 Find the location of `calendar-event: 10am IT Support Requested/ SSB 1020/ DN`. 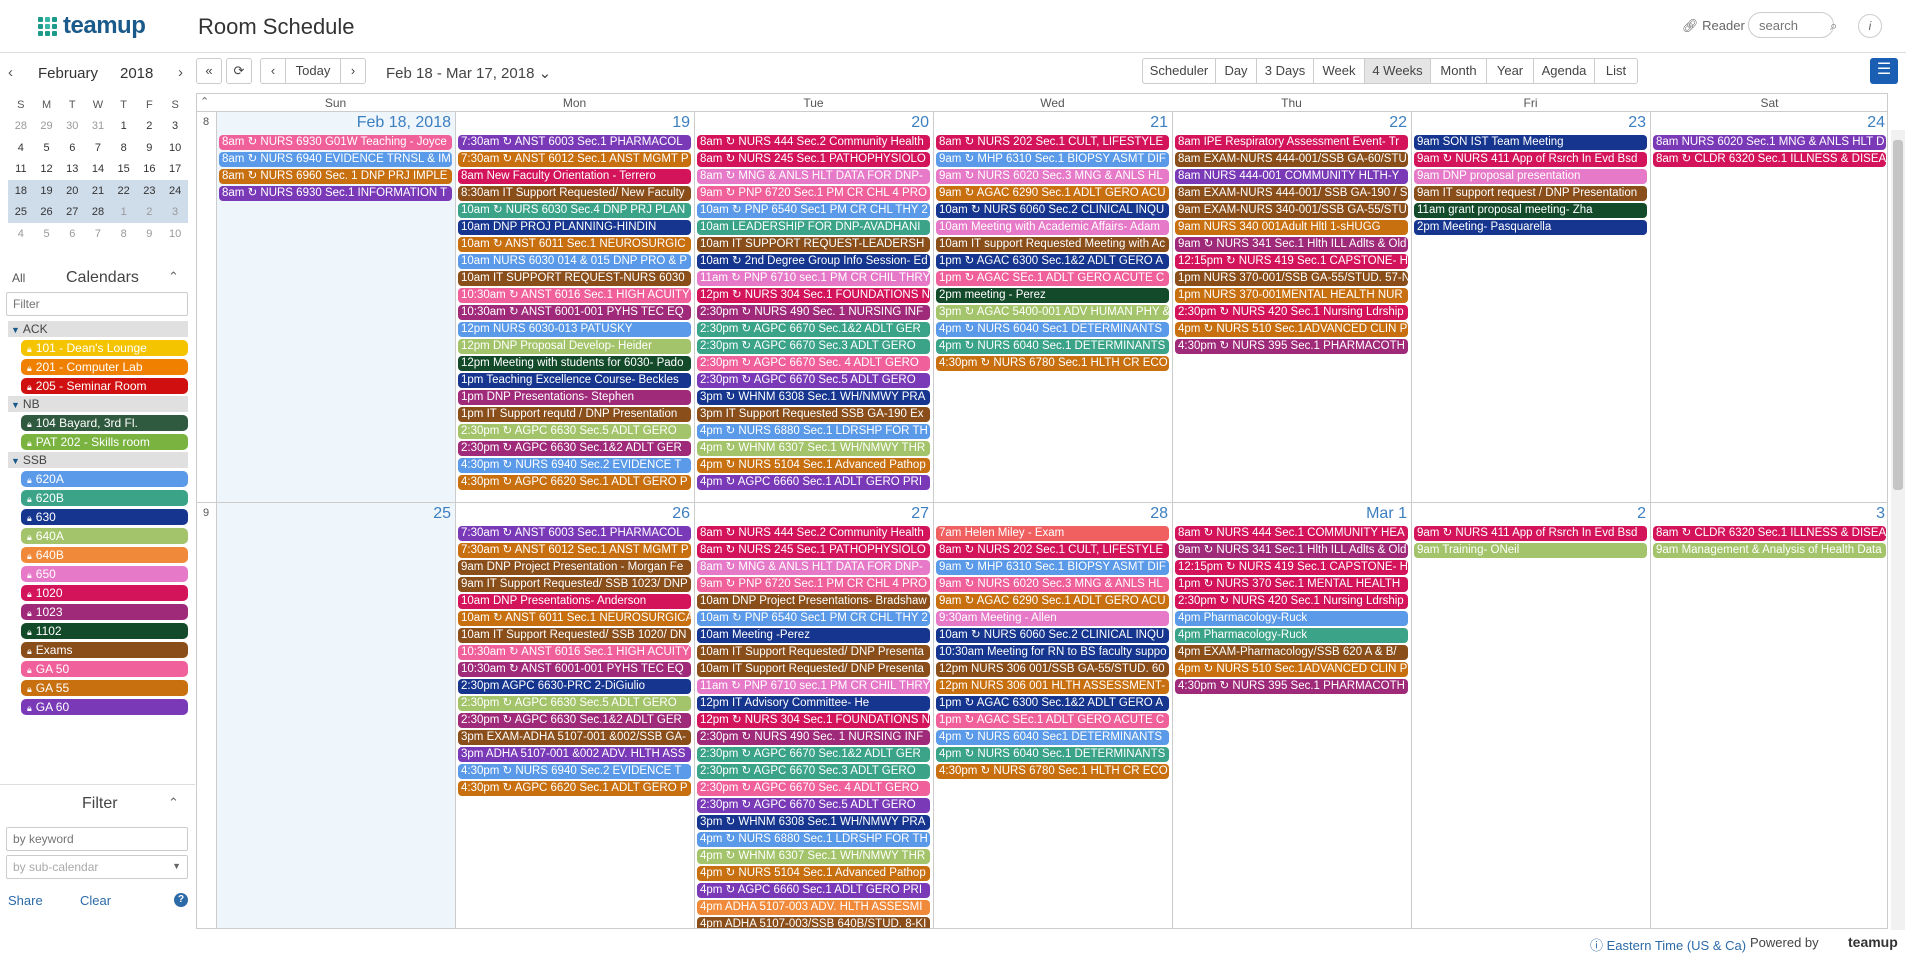

calendar-event: 10am IT Support Requested/ SSB 1020/ DN is located at coordinates (574, 635).